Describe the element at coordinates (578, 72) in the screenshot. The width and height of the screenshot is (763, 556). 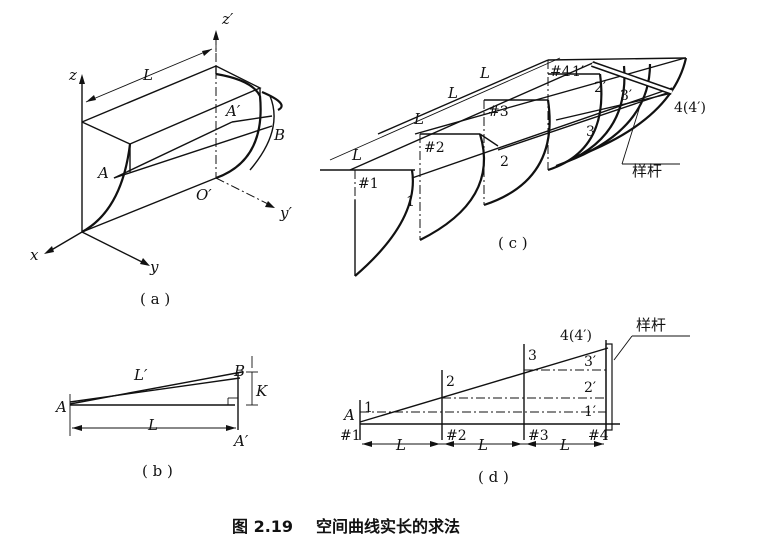
I see `c-label-p1p: 1′` at that location.